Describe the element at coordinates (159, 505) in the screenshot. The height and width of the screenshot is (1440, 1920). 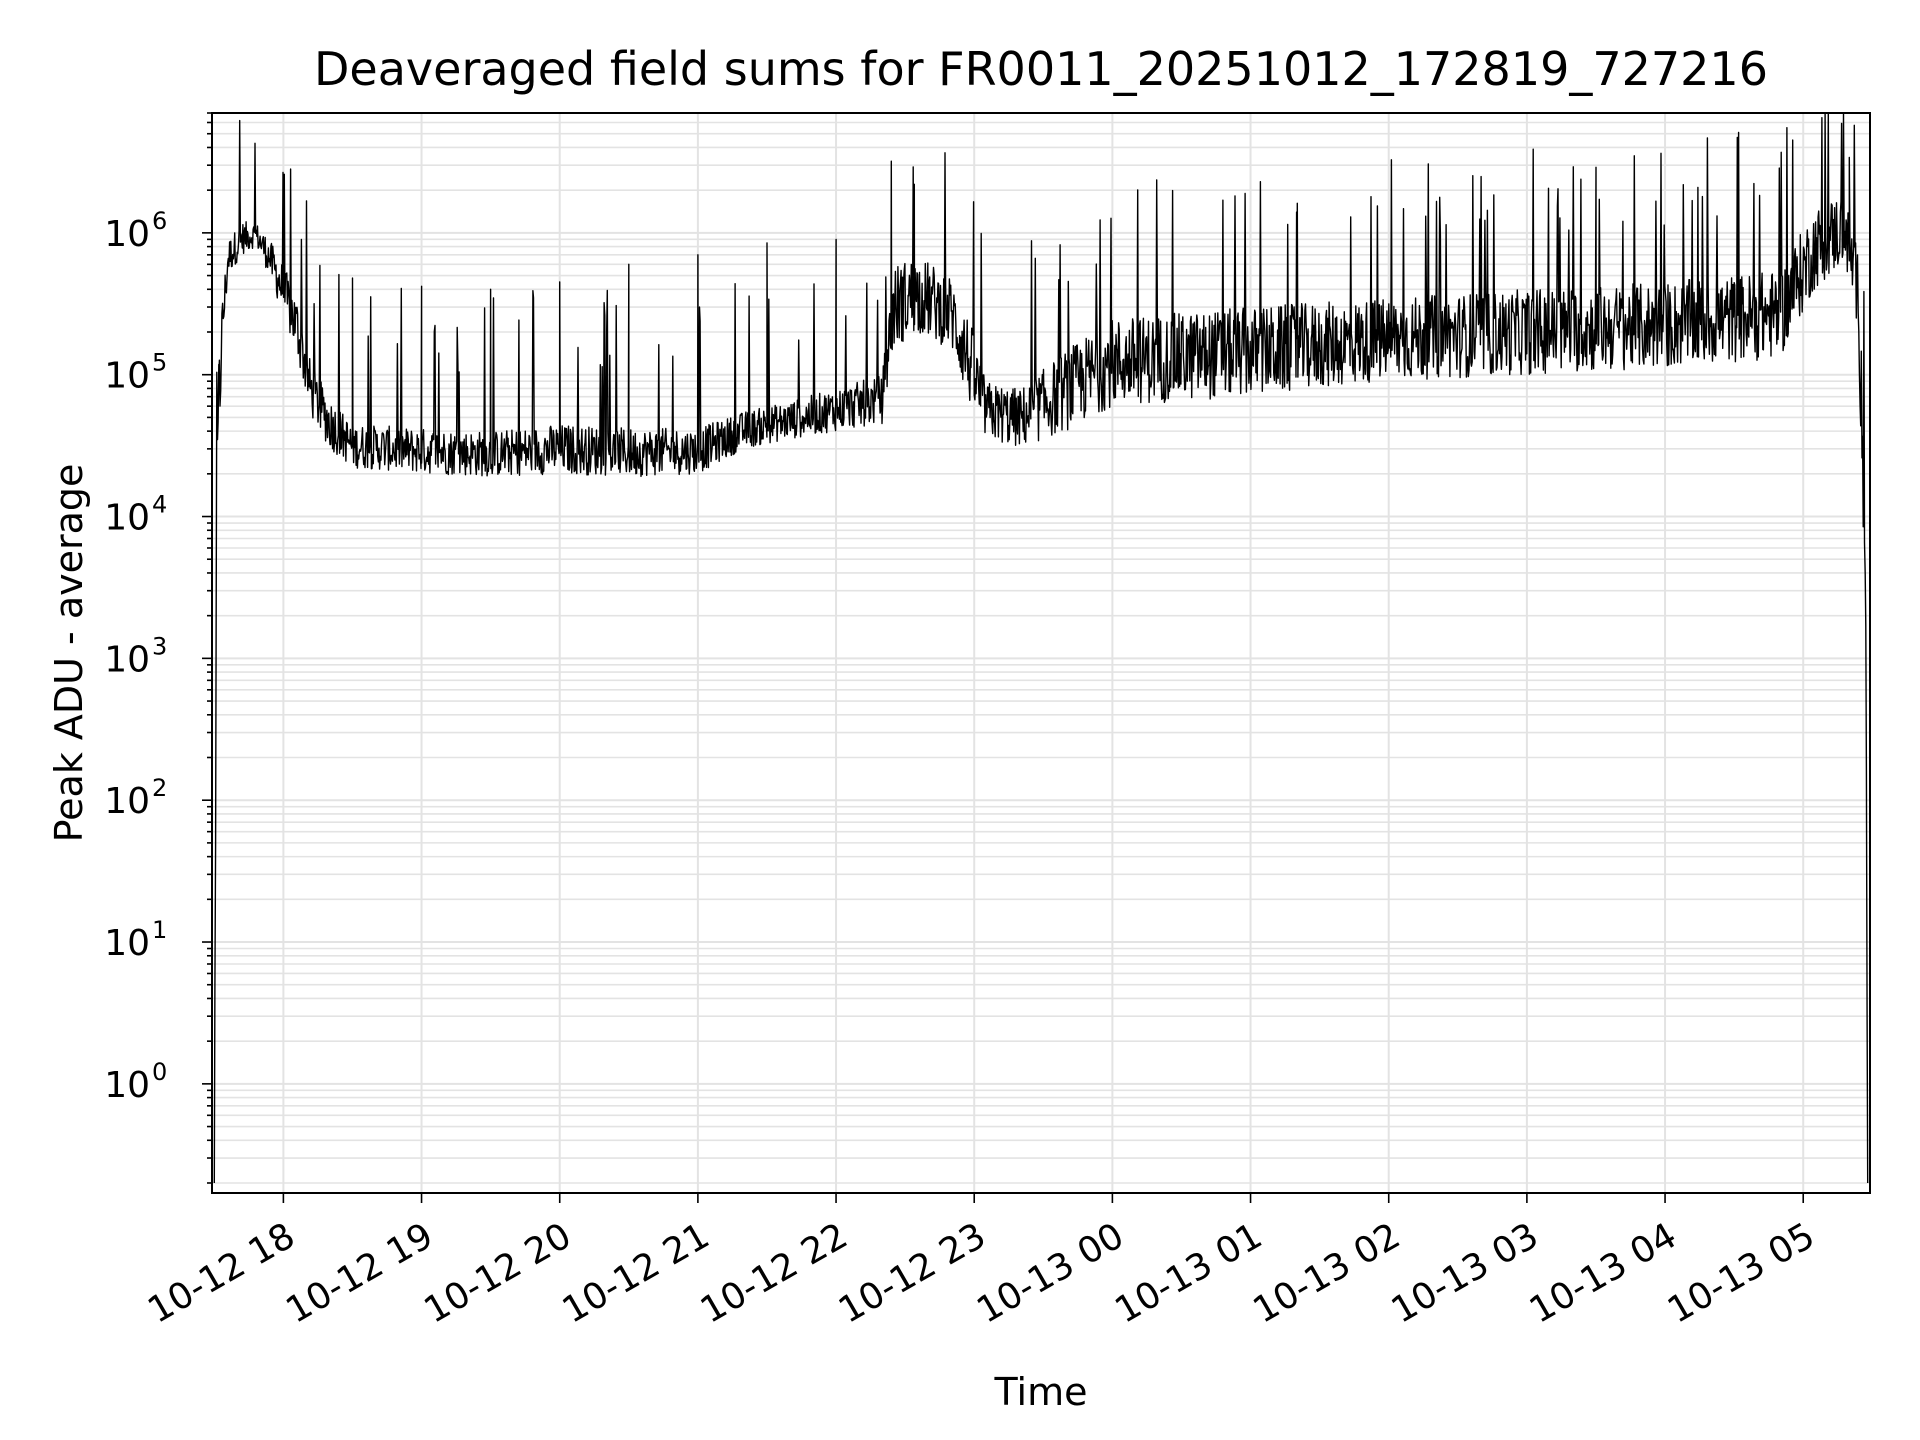
I see `y-tick-exponent: 4` at that location.